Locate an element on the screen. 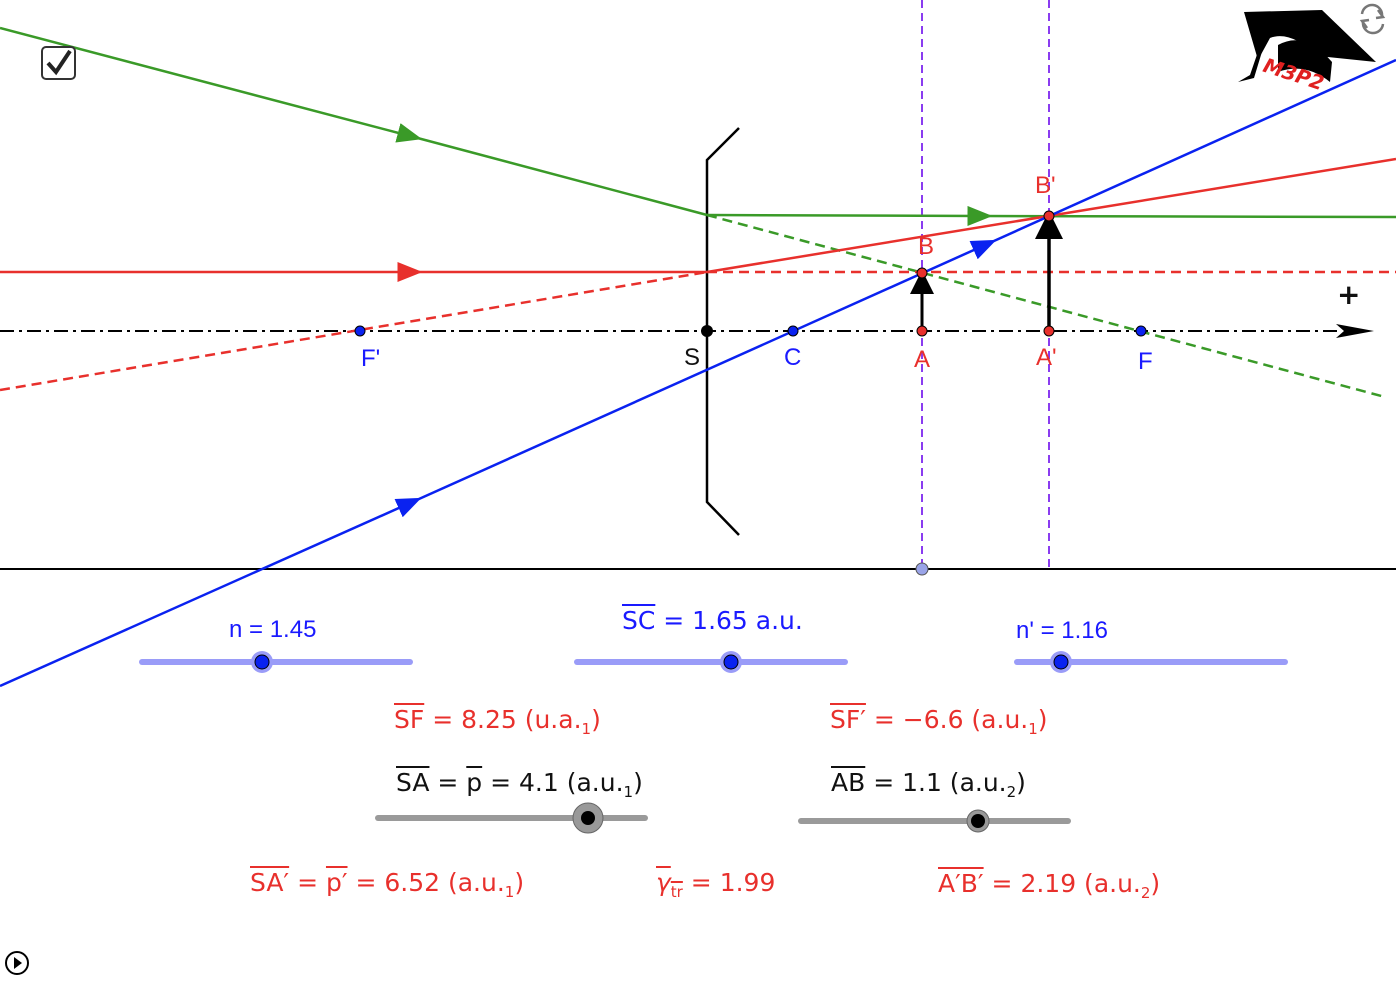  slider-AB is located at coordinates (934, 821).